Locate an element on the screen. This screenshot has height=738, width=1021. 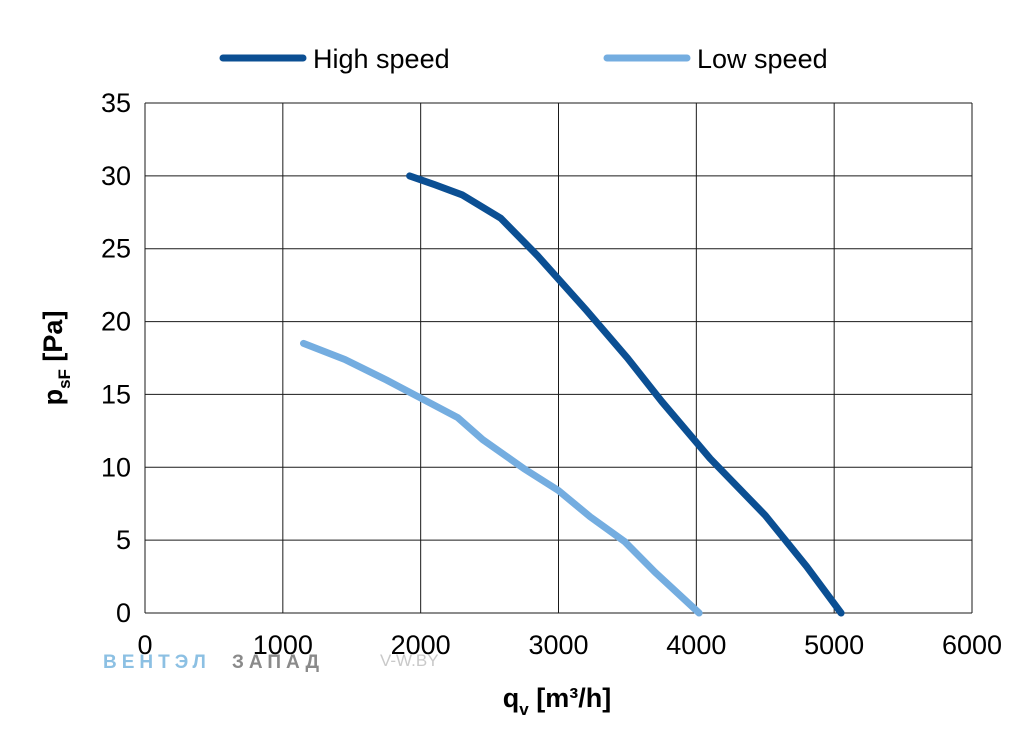
x-axis-title-main: q is located at coordinates (511, 698).